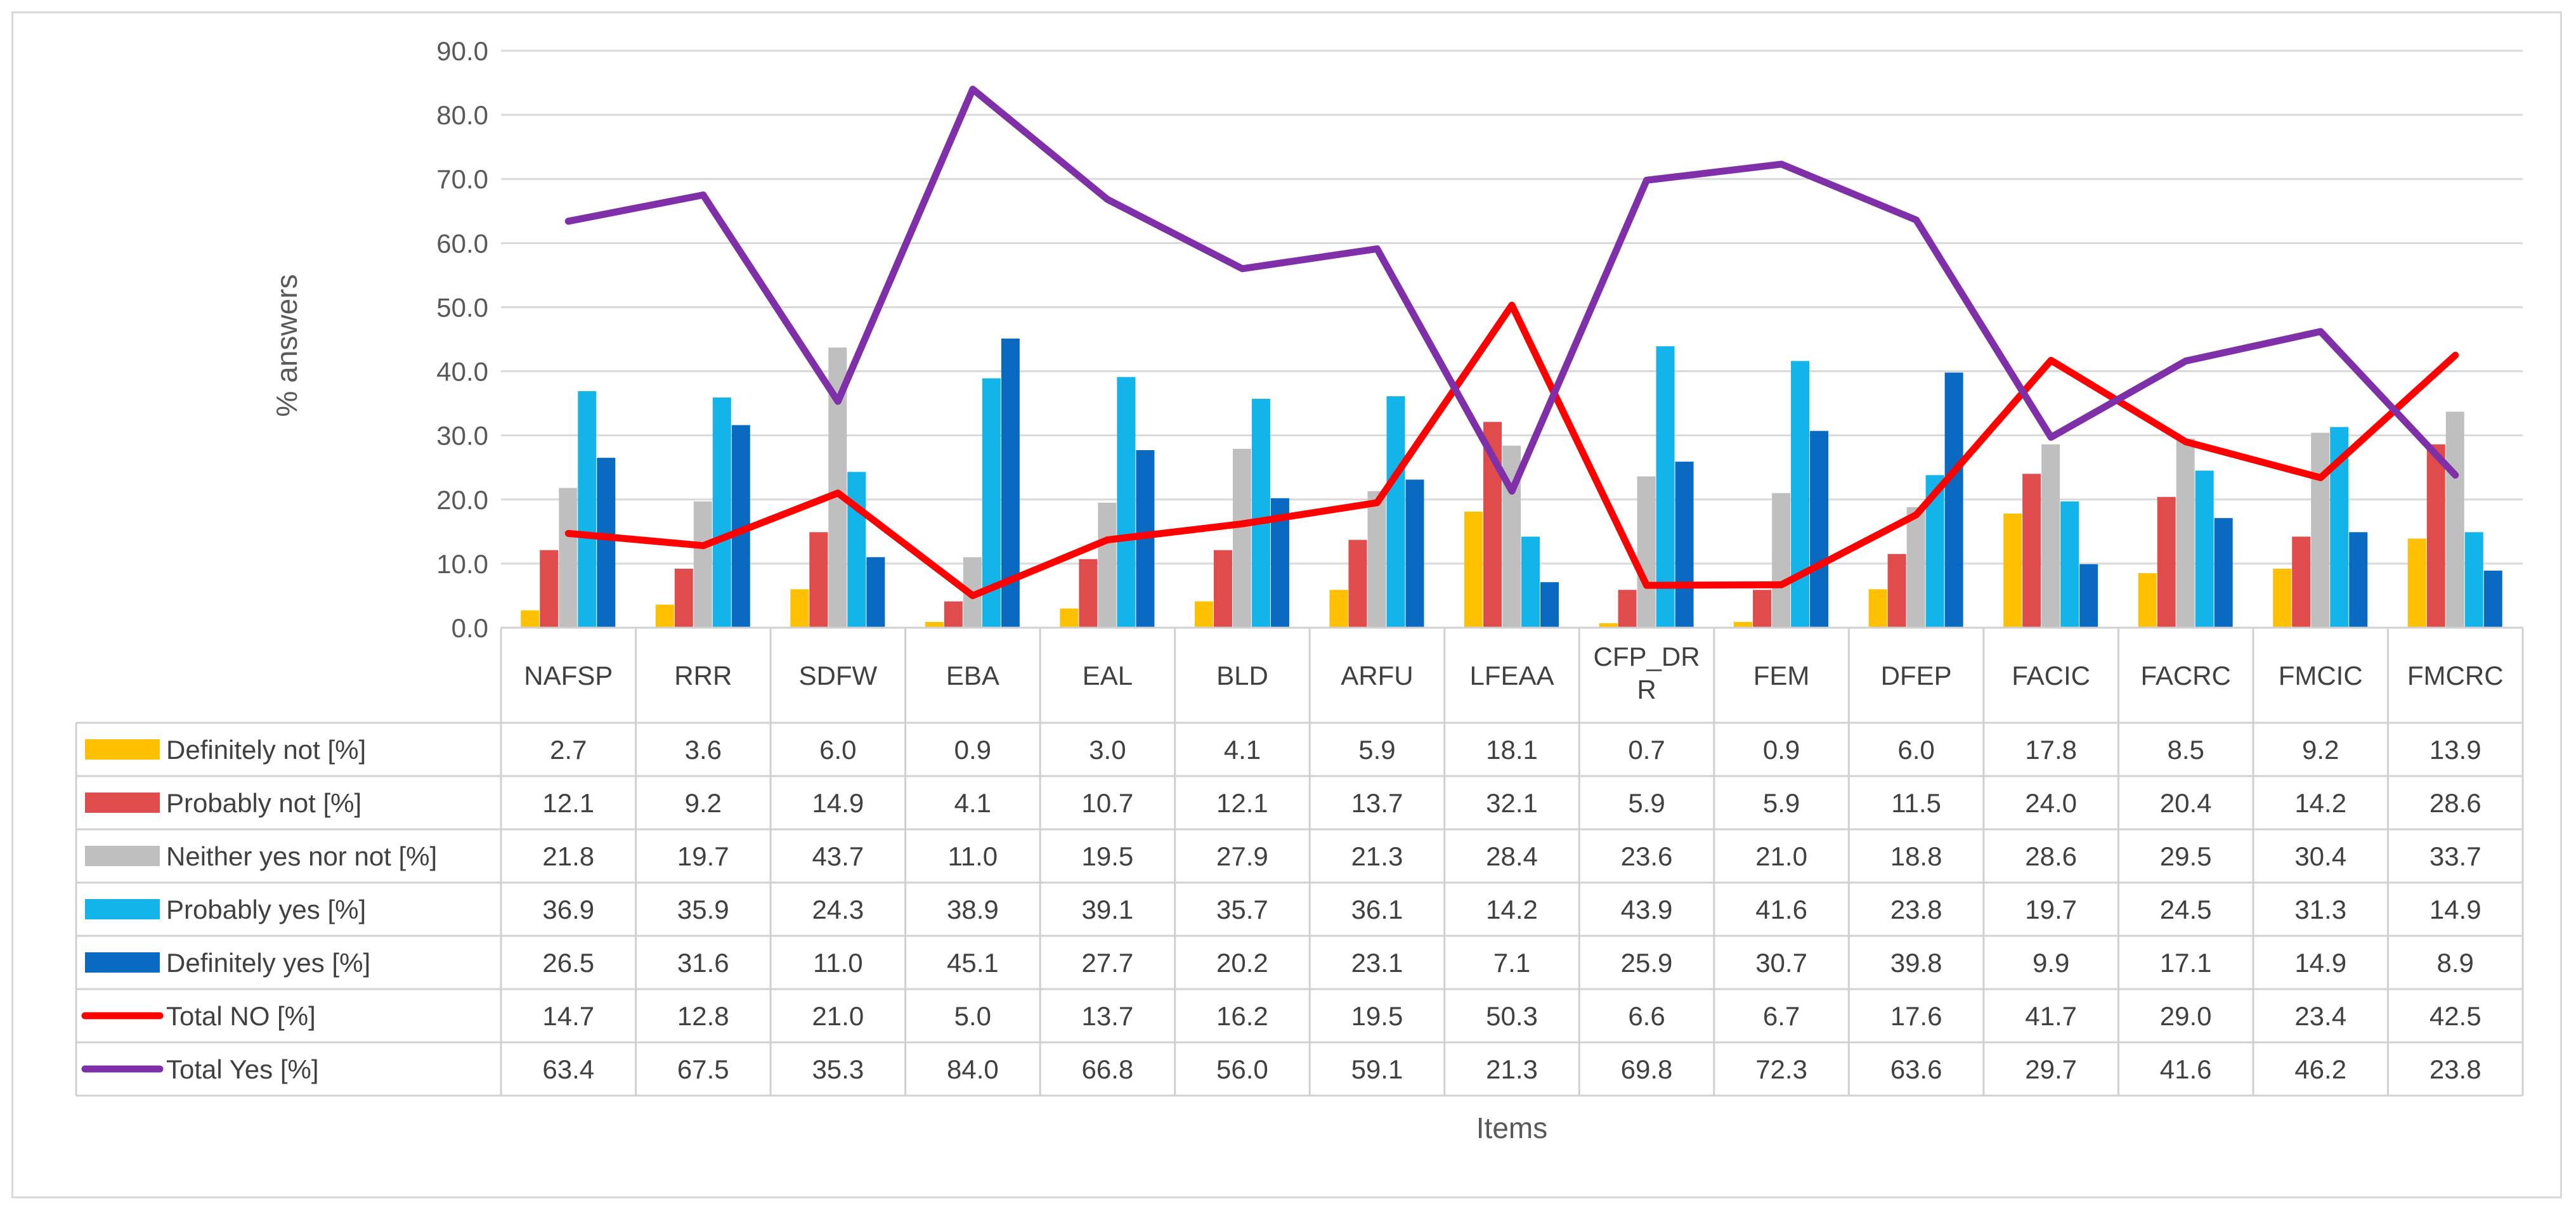  What do you see at coordinates (568, 856) in the screenshot?
I see `data-label: 21.8` at bounding box center [568, 856].